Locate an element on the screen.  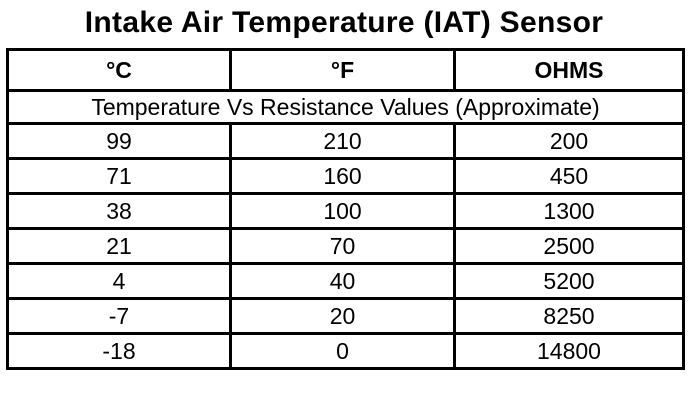
cell: 5200 is located at coordinates (569, 281).